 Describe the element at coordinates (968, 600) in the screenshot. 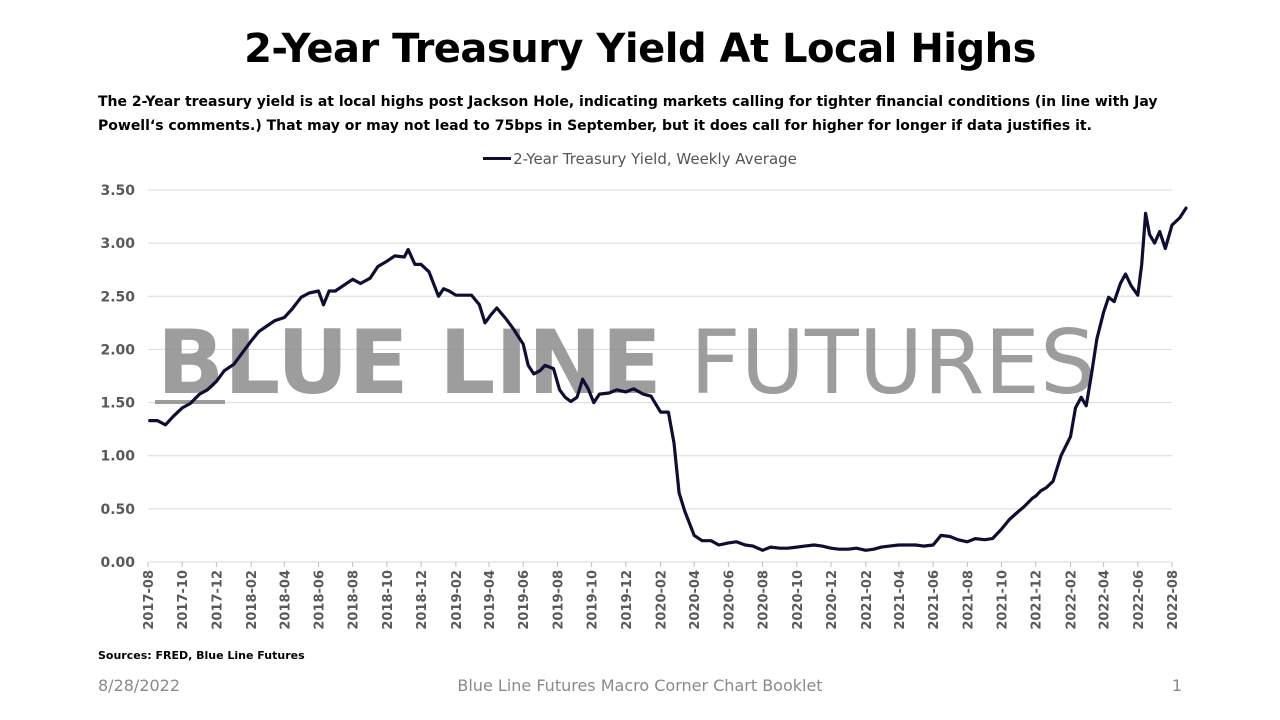

I see `x-tick-label: 2021-08` at that location.